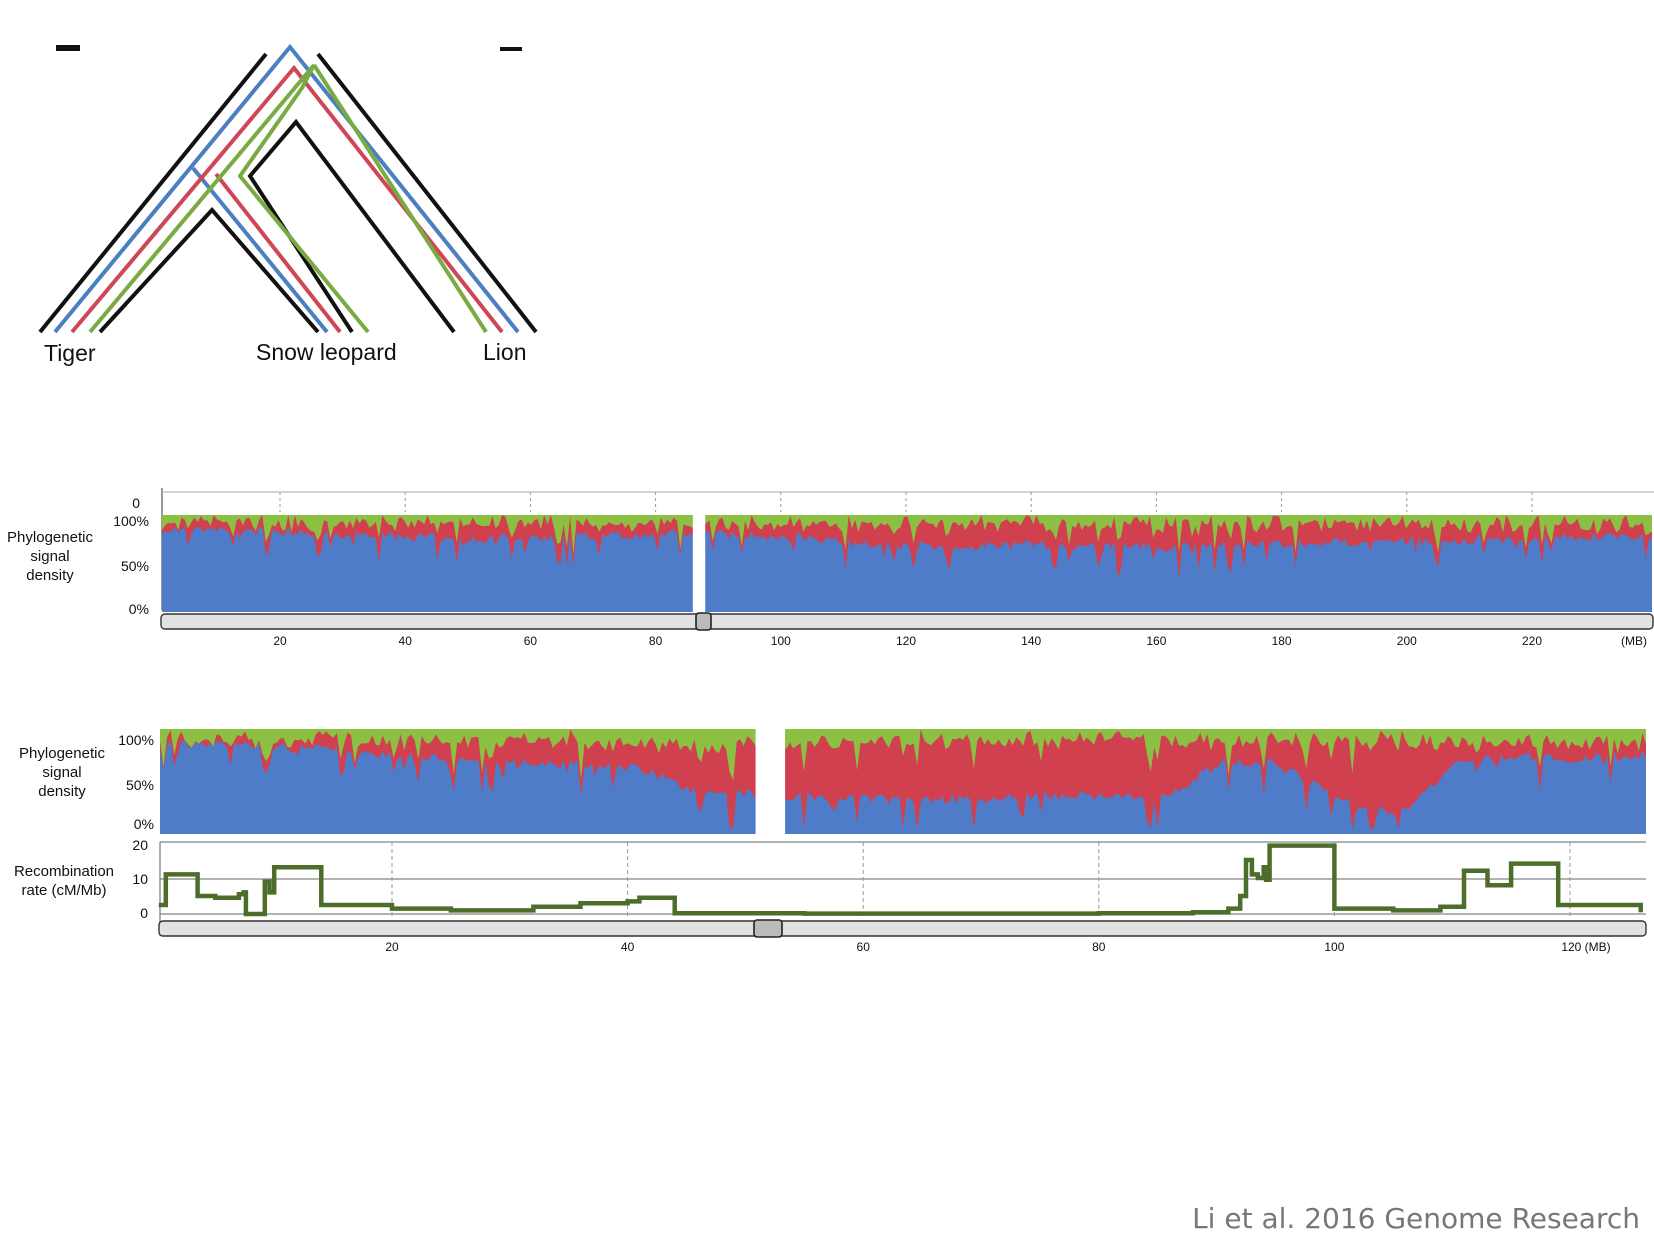  I want to click on top-panel: 20 40 60 80 100 120 140 160 180 200 220 (MB), so click(907, 568).